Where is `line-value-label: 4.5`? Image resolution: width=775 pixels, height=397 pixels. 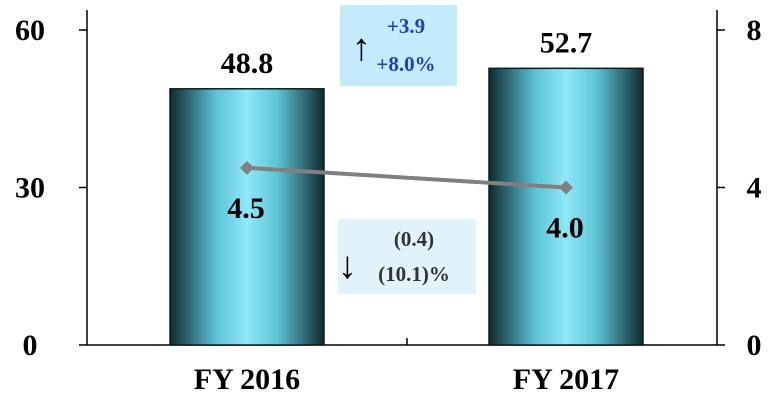 line-value-label: 4.5 is located at coordinates (246, 208).